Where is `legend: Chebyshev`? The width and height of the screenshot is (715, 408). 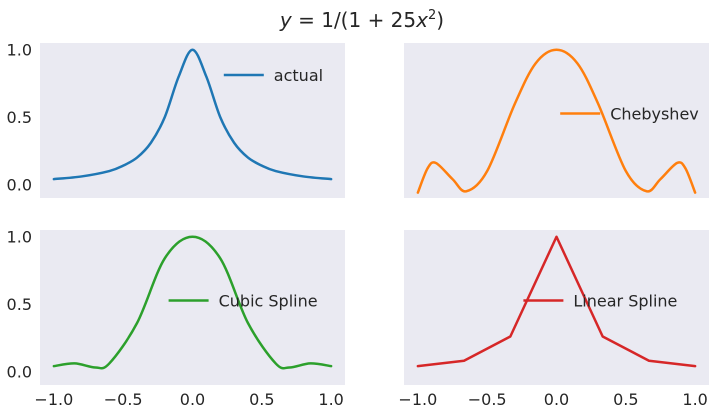
legend: Chebyshev is located at coordinates (629, 114).